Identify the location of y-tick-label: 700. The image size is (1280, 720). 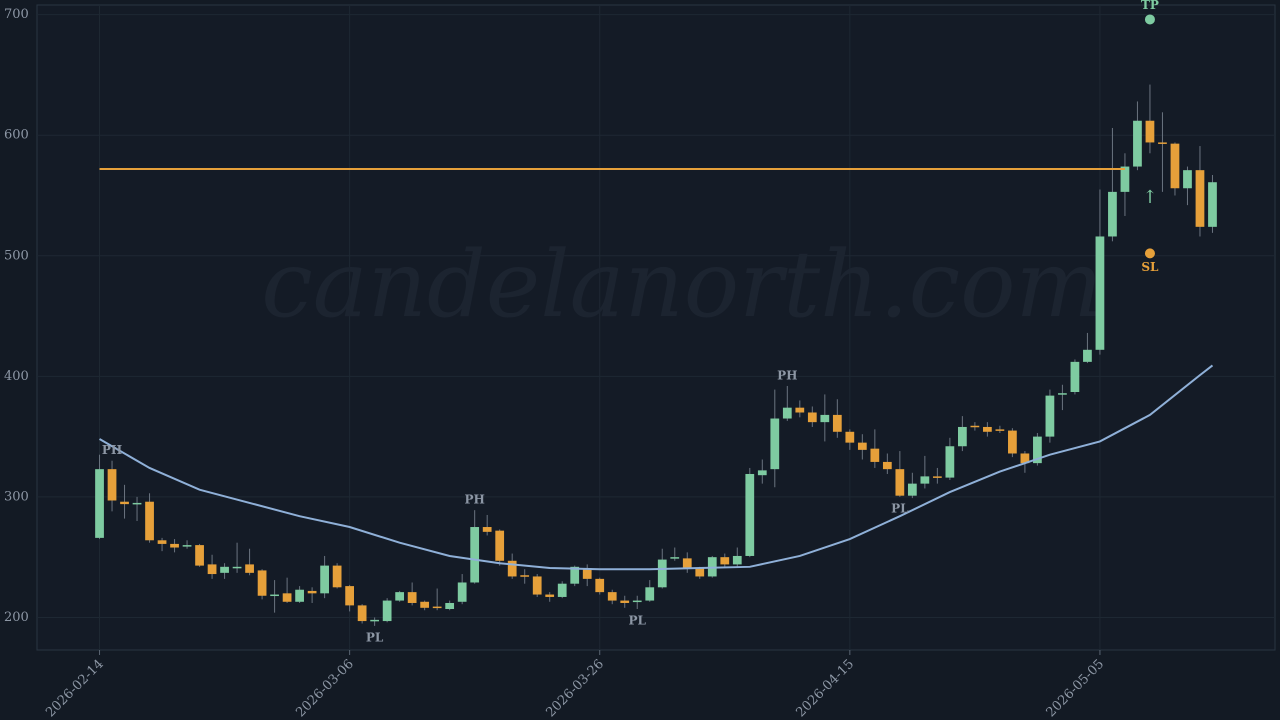
(16, 14).